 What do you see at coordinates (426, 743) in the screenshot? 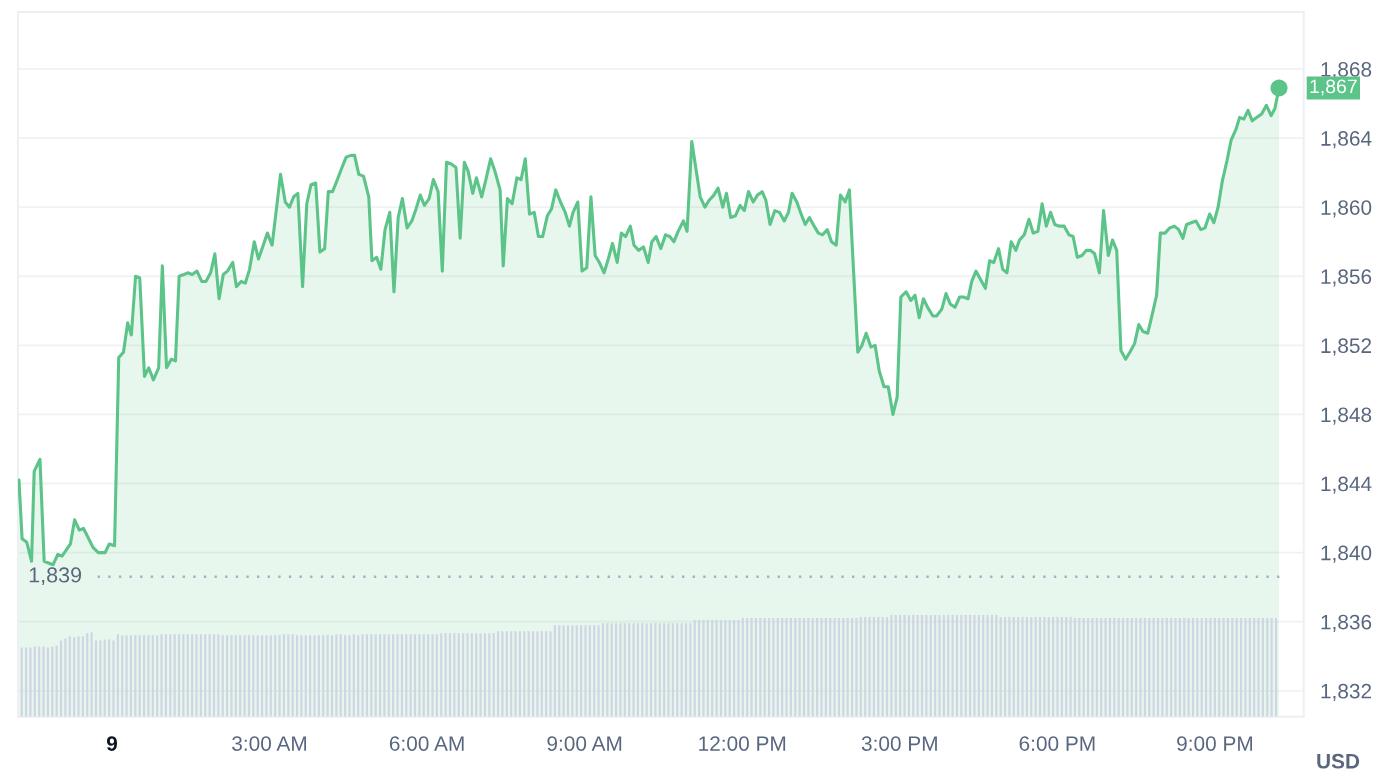
I see `x-tick-label: 6:00 AM` at bounding box center [426, 743].